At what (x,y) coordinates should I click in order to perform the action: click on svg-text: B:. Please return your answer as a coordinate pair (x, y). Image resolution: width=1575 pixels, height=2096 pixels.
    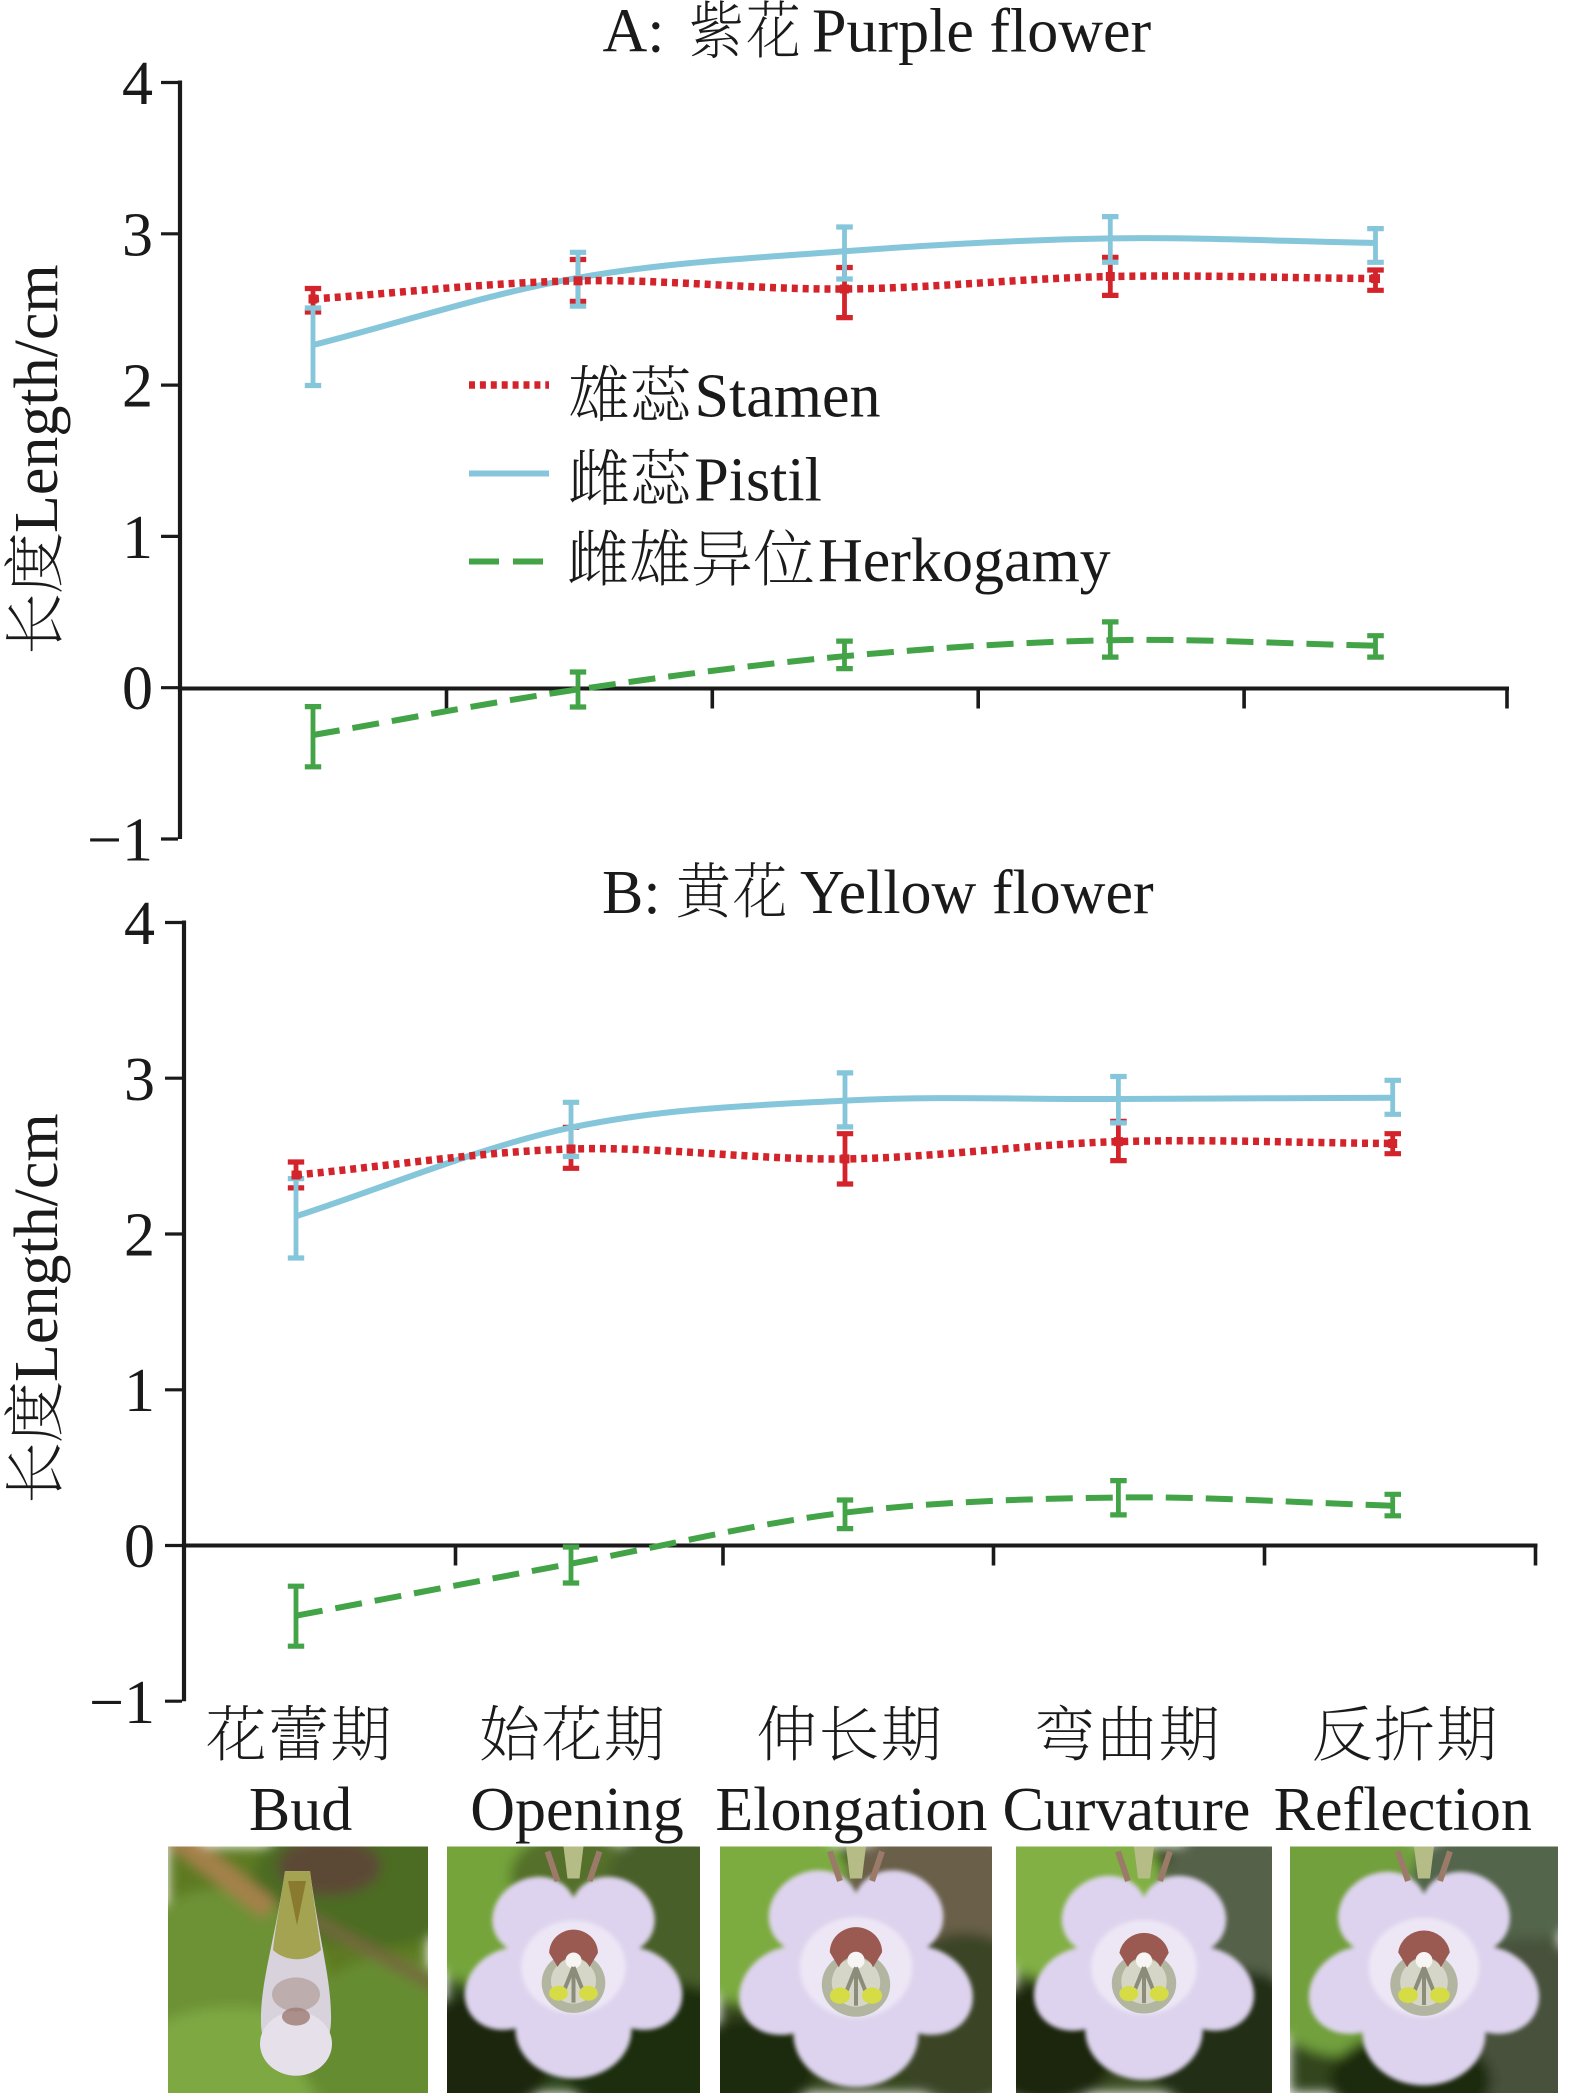
    Looking at the image, I should click on (631, 893).